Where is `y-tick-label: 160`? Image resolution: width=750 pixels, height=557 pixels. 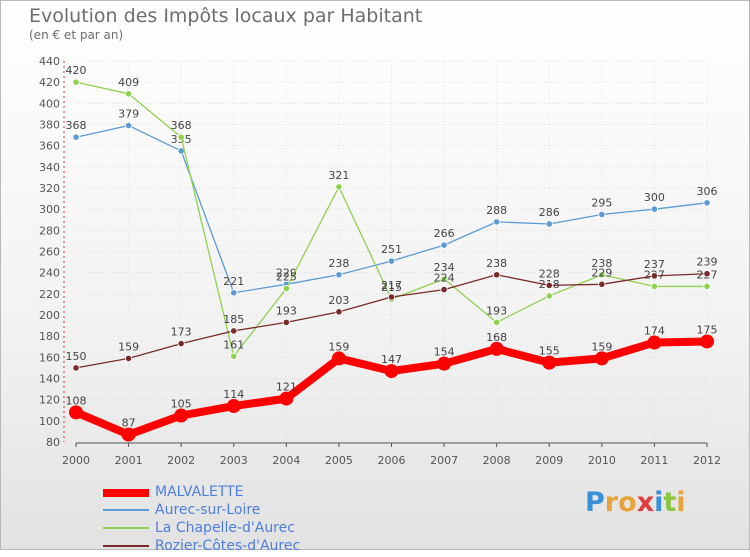
y-tick-label: 160 is located at coordinates (49, 357).